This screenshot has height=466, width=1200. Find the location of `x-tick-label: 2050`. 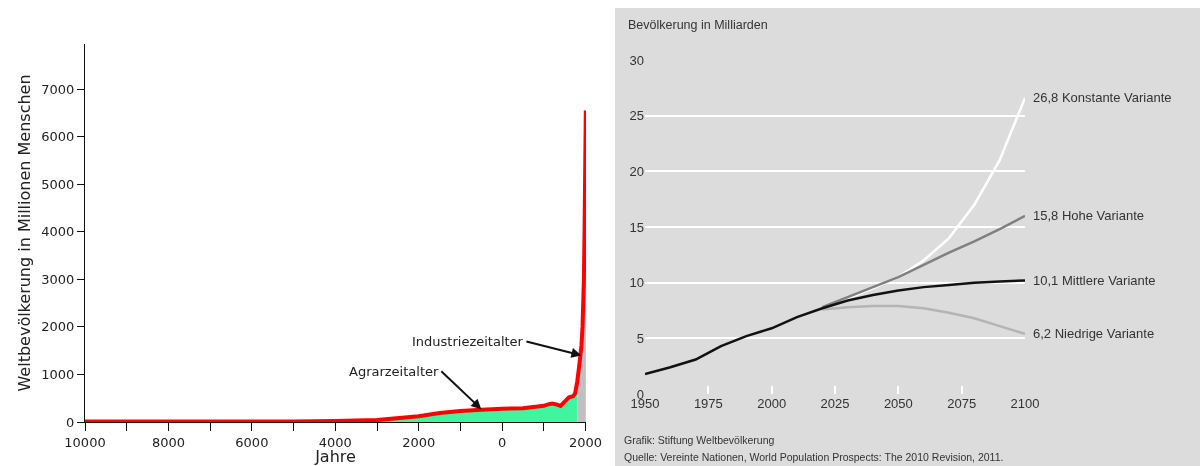

x-tick-label: 2050 is located at coordinates (898, 403).